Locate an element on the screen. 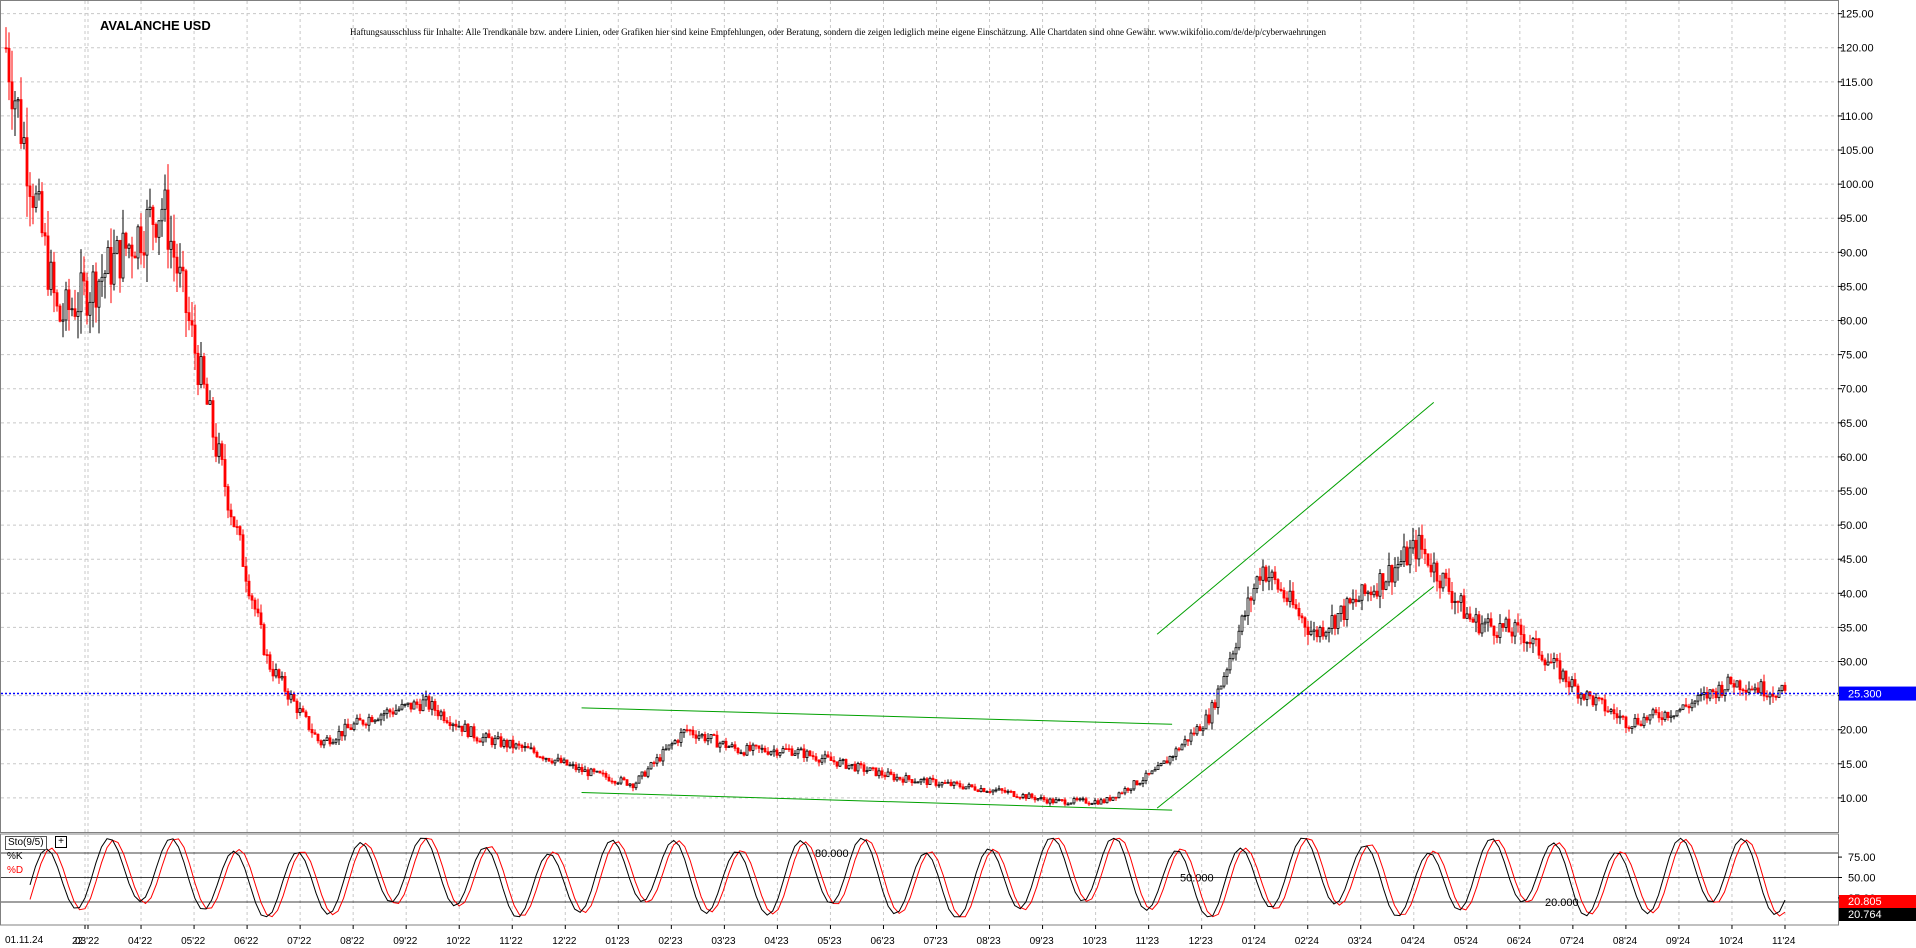 The height and width of the screenshot is (948, 1916). x-axis-tick-label: 09'22 is located at coordinates (405, 941).